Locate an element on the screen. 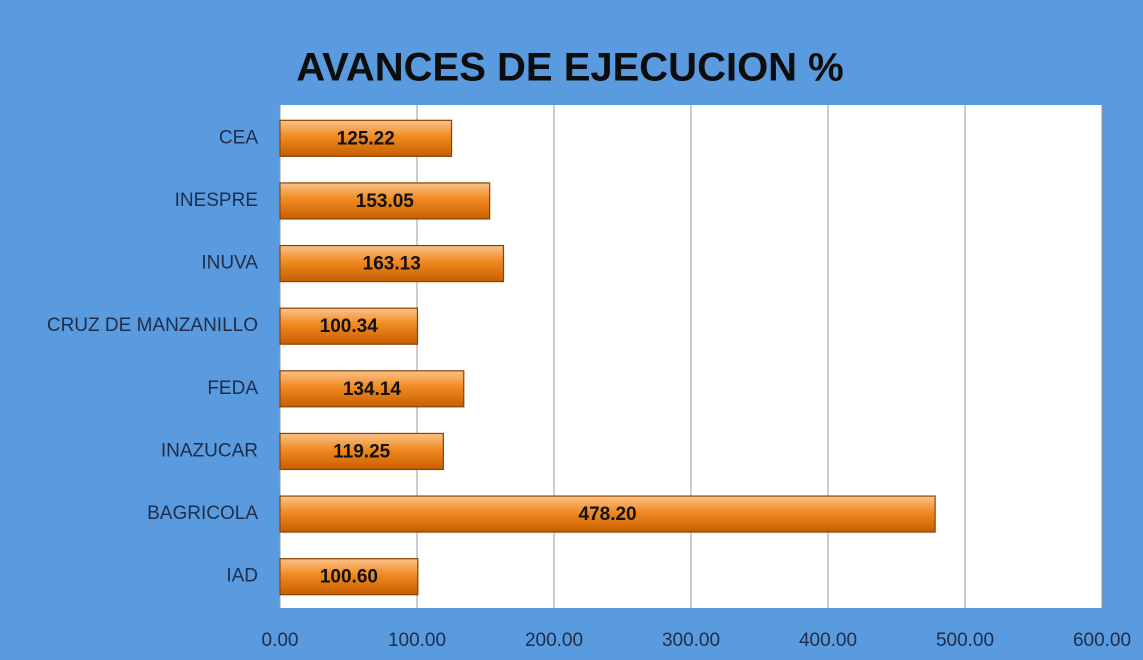 The height and width of the screenshot is (660, 1143). y-tick-label: BAGRICOLA is located at coordinates (202, 513).